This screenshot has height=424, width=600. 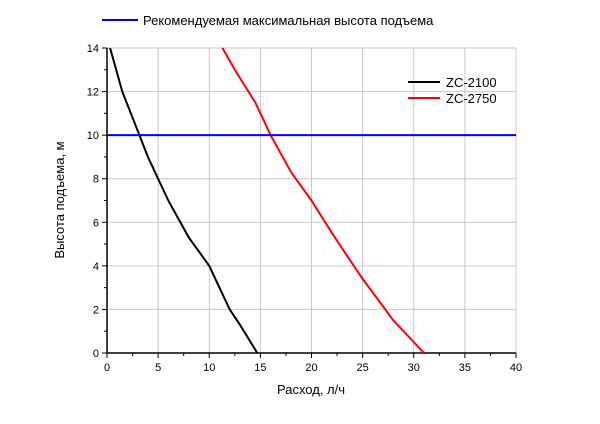 What do you see at coordinates (471, 82) in the screenshot?
I see `series-legend-label-zc2100: ZC-2100` at bounding box center [471, 82].